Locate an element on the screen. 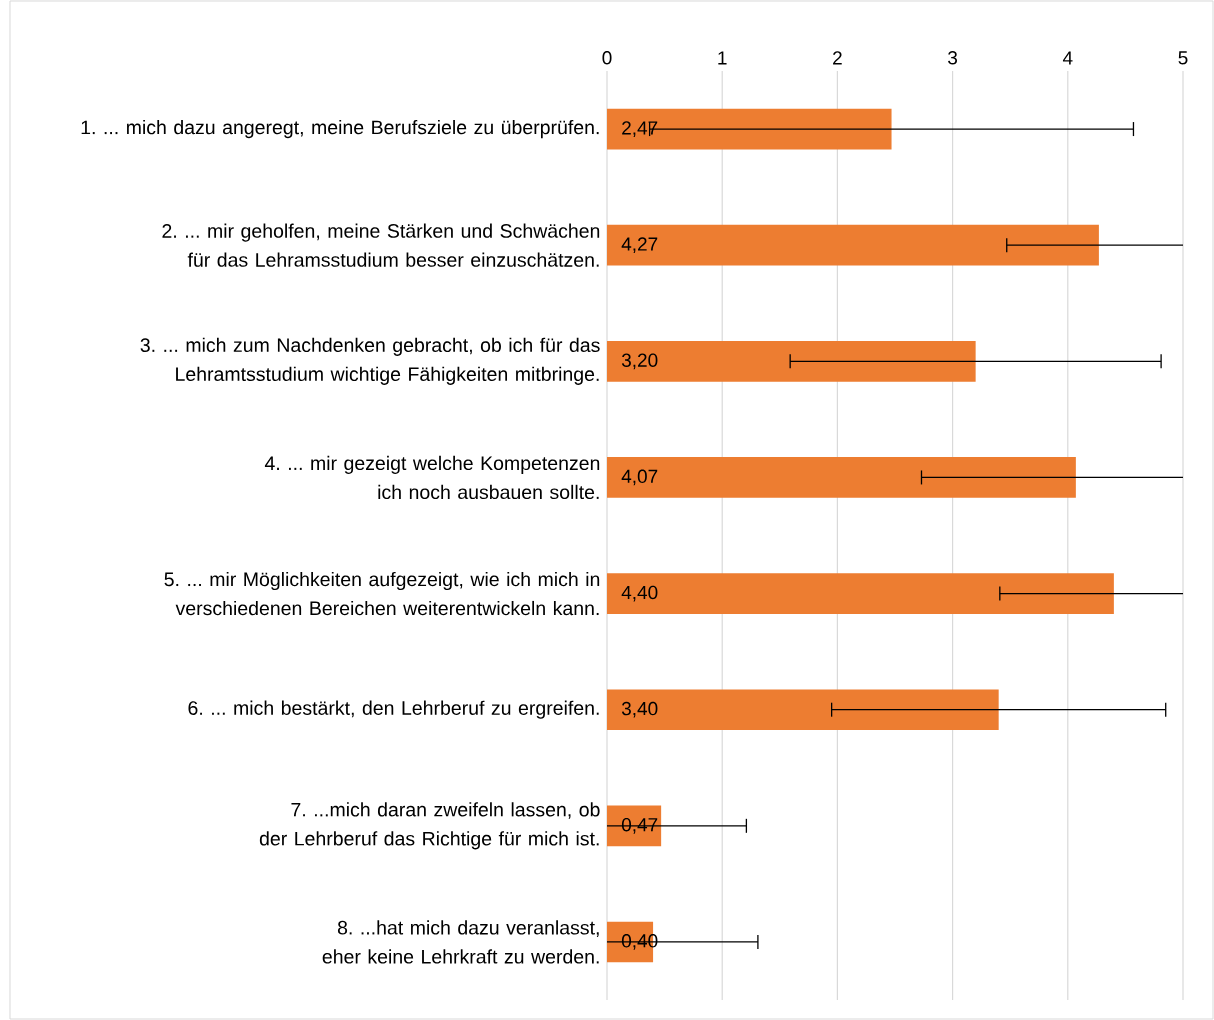  x-tick-label: 4 is located at coordinates (1067, 58).